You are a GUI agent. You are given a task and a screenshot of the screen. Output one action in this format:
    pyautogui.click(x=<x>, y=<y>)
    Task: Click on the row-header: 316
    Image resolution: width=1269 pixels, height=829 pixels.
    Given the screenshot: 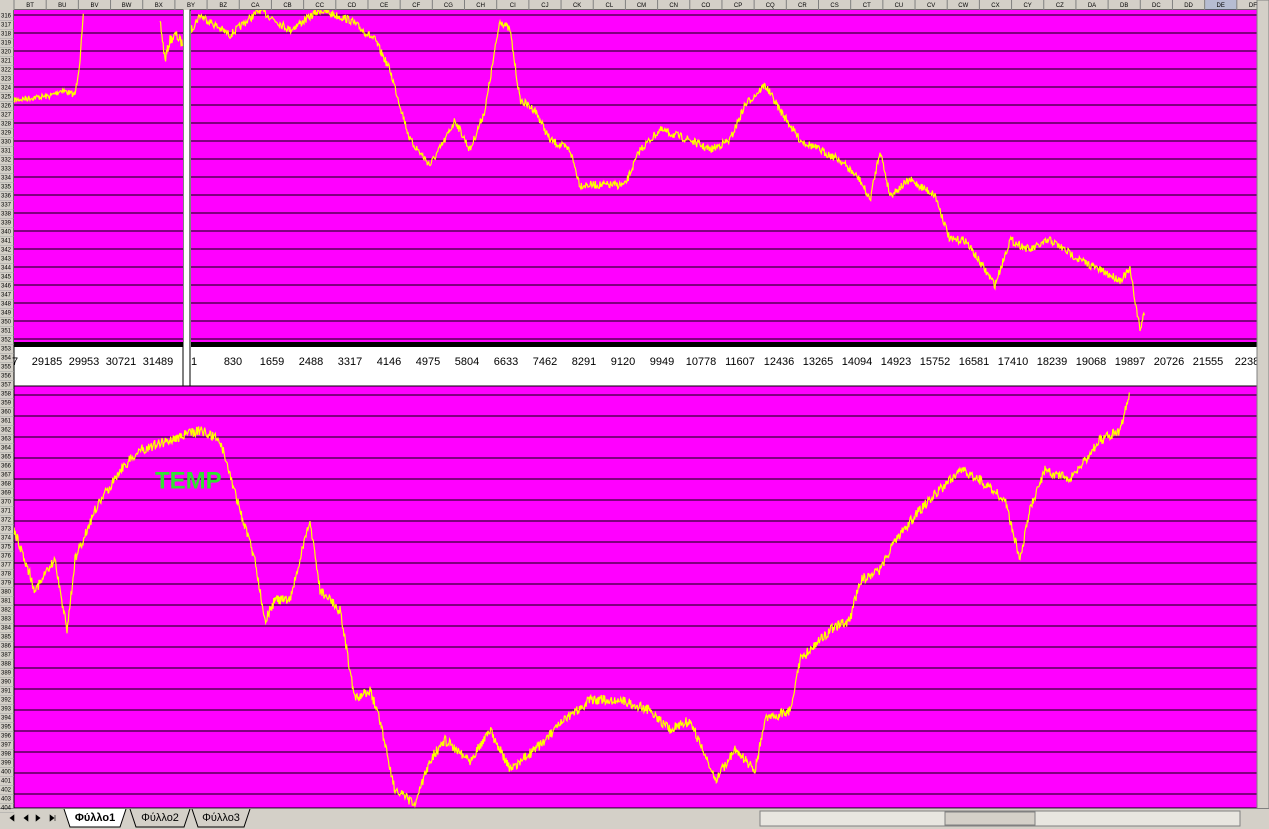 What is the action you would take?
    pyautogui.click(x=6, y=17)
    